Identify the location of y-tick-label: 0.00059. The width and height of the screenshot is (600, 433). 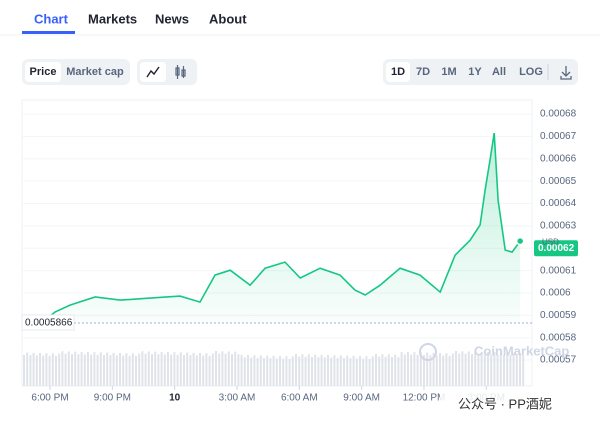
(558, 315).